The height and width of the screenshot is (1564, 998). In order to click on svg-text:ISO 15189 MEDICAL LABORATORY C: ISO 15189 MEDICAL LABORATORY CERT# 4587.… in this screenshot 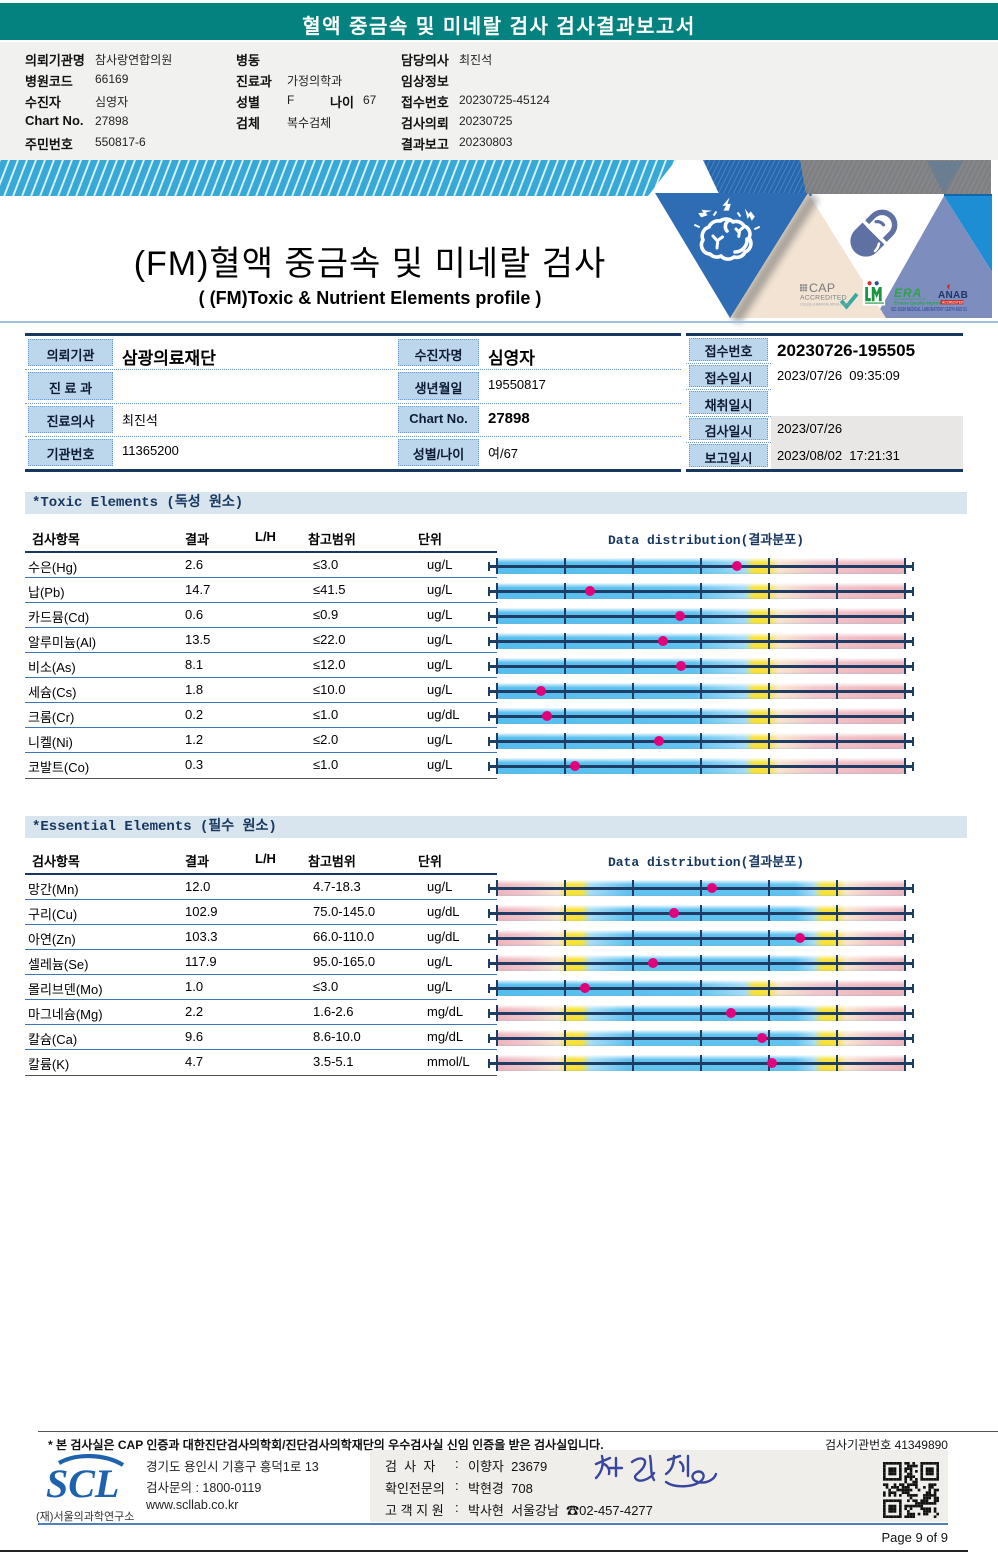, I will do `click(929, 310)`.